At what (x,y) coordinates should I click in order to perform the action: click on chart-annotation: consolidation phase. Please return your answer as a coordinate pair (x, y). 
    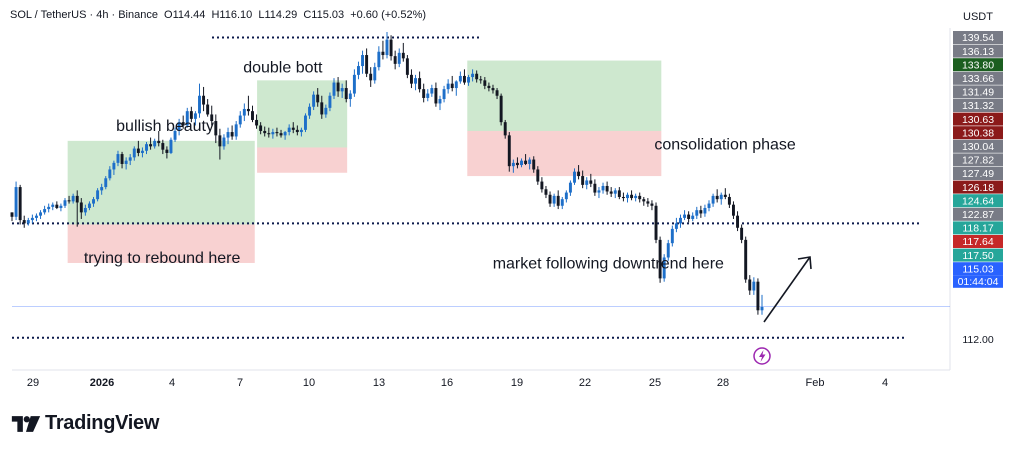
    Looking at the image, I should click on (725, 145).